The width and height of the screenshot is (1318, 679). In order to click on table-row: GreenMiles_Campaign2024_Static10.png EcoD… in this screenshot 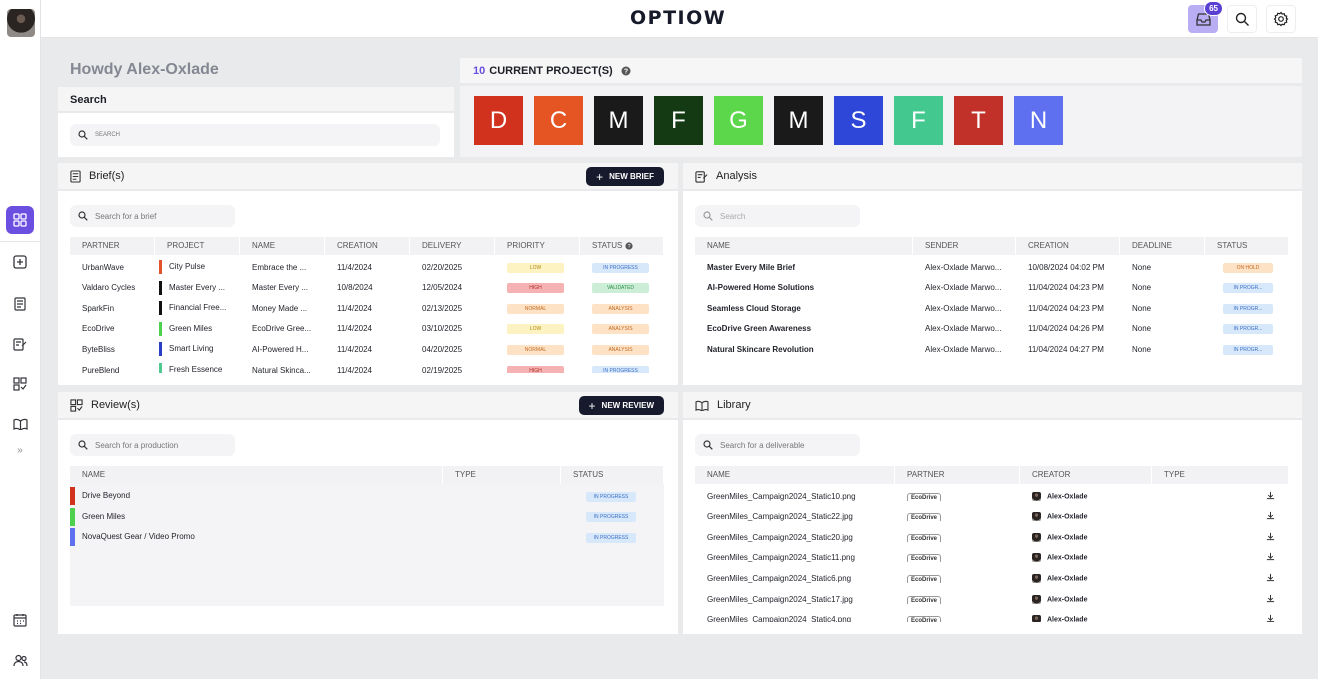, I will do `click(992, 496)`.